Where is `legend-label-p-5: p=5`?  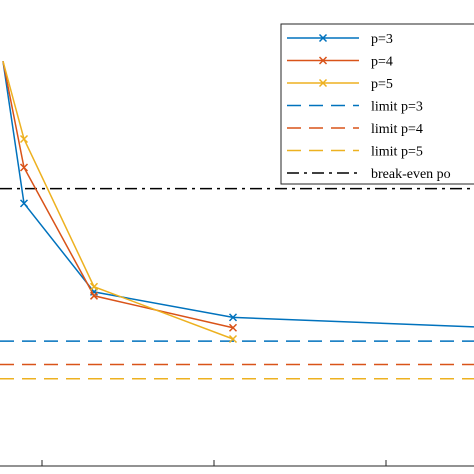 legend-label-p-5: p=5 is located at coordinates (382, 84).